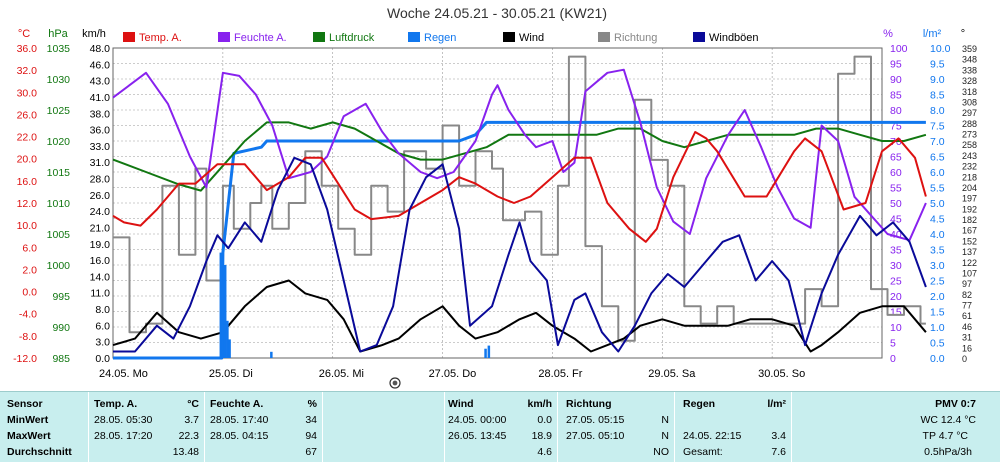  Describe the element at coordinates (311, 452) in the screenshot. I see `stats-humidity-avg: 67` at that location.